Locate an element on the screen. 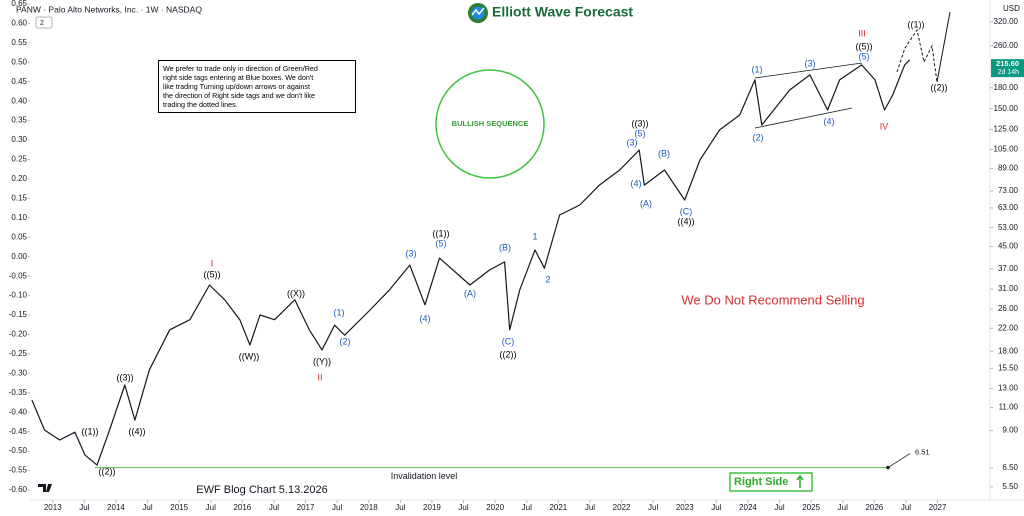 Image resolution: width=1024 pixels, height=516 pixels. y-tick-label: 0.45 is located at coordinates (19, 81).